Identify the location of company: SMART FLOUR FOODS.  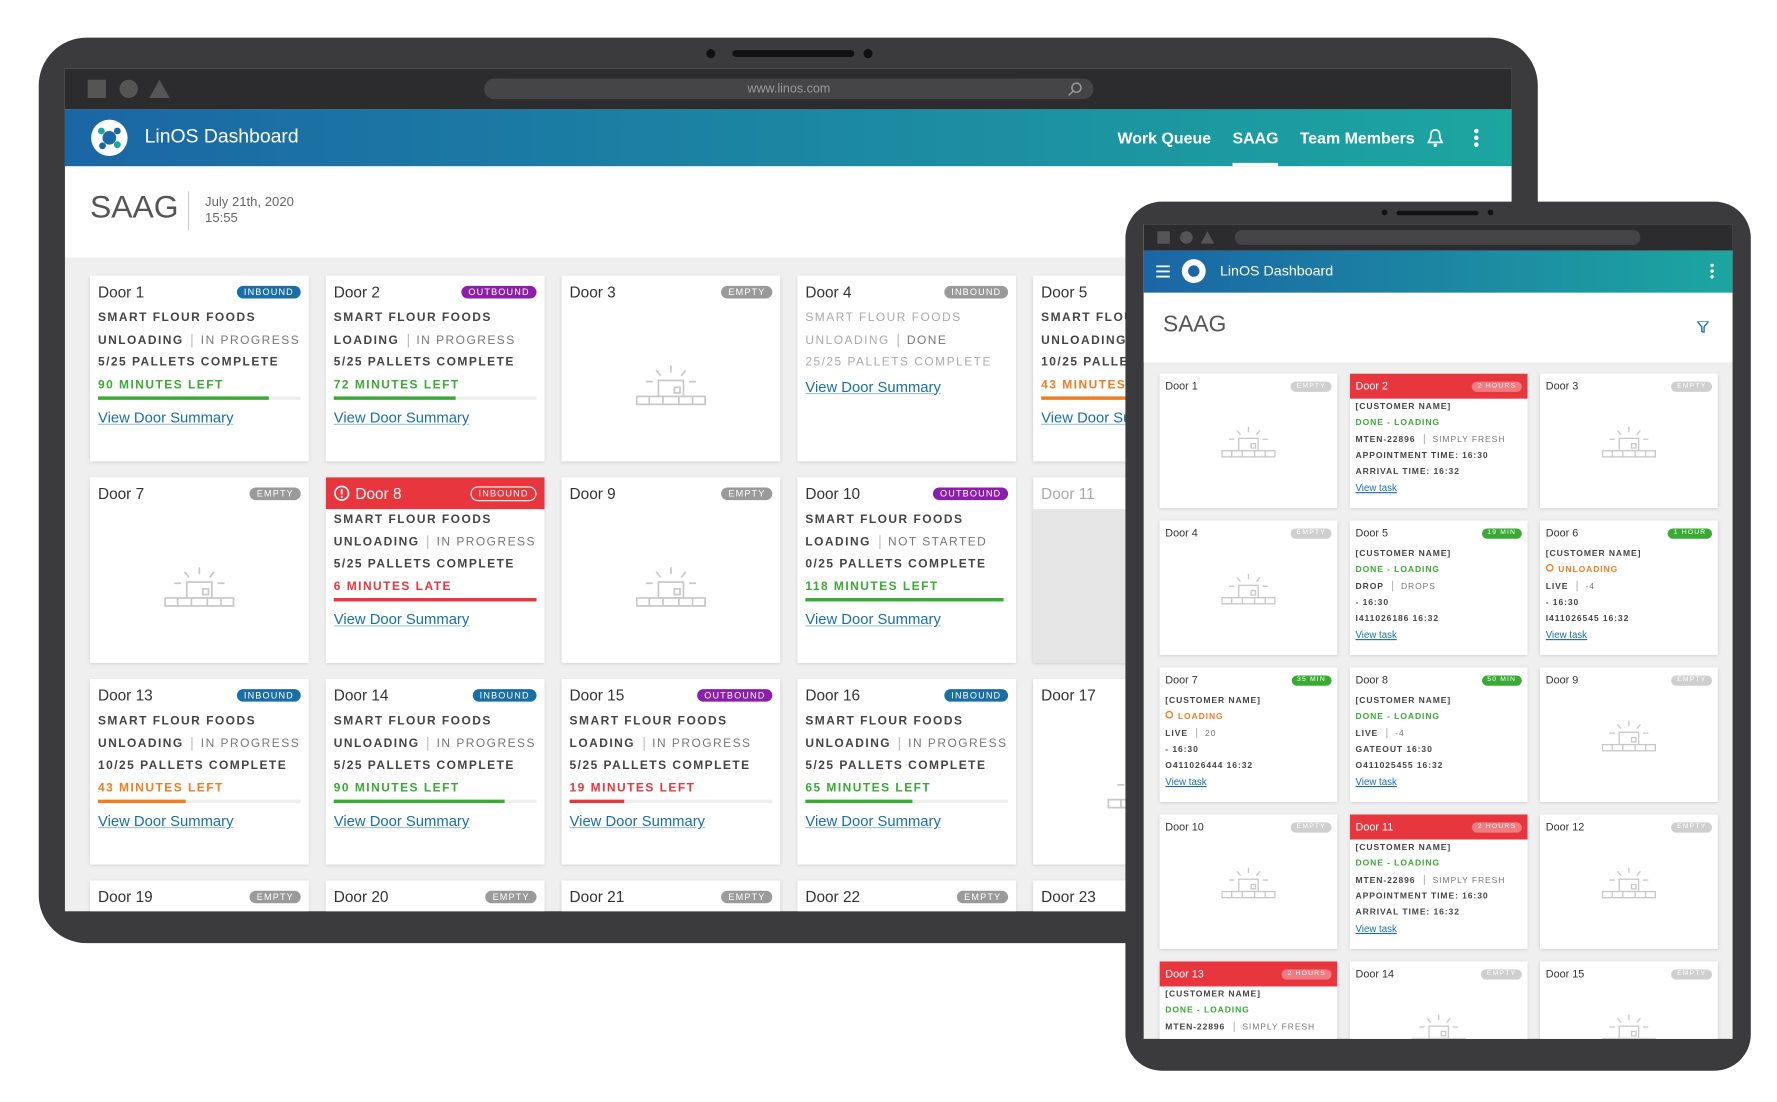
(177, 721).